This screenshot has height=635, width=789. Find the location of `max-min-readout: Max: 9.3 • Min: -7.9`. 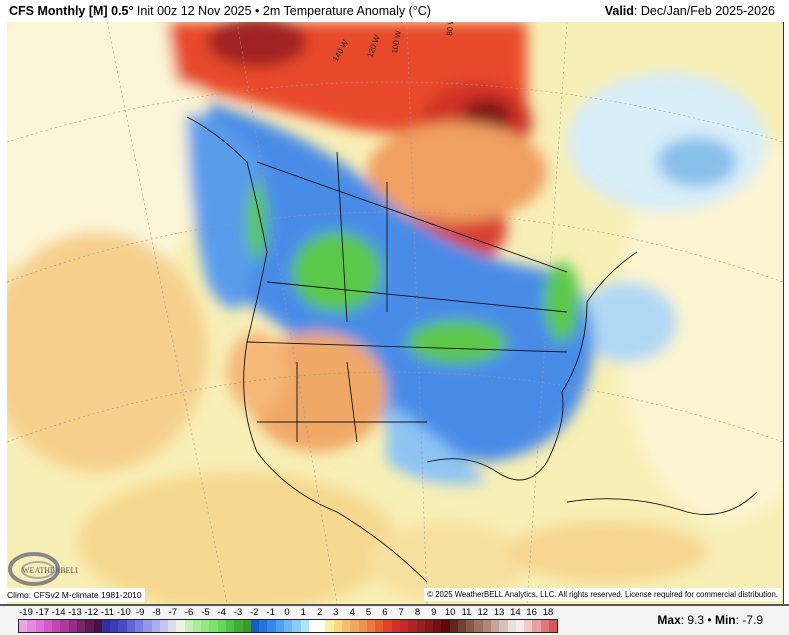

max-min-readout: Max: 9.3 • Min: -7.9 is located at coordinates (710, 620).